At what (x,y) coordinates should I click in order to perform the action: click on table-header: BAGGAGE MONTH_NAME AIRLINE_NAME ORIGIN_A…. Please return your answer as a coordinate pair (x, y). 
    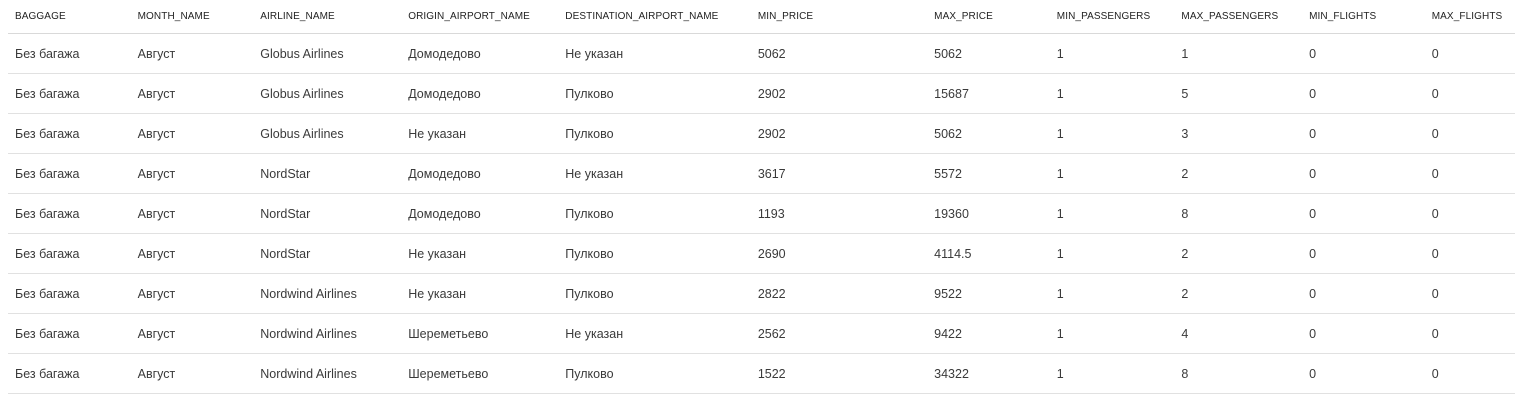
    Looking at the image, I should click on (761, 17).